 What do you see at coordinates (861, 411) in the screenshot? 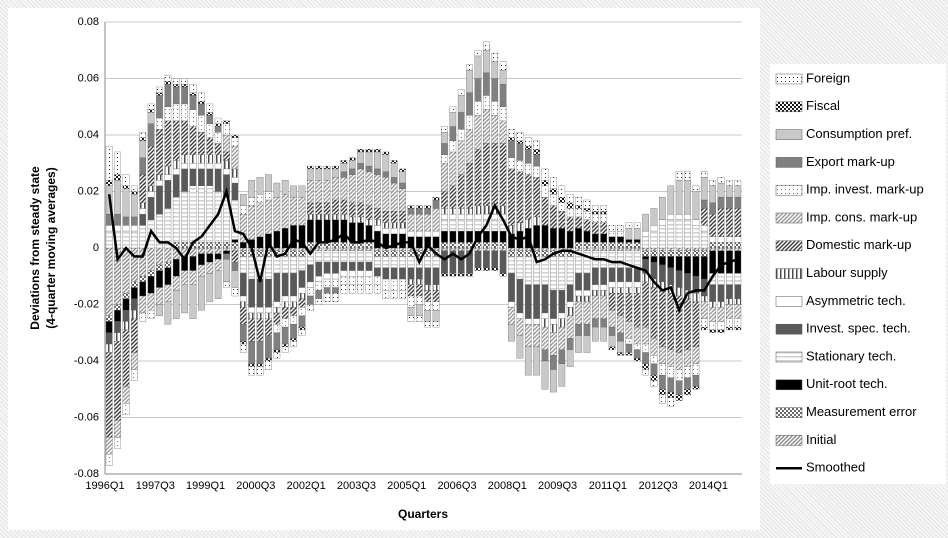
I see `legend-label: Measurement error` at bounding box center [861, 411].